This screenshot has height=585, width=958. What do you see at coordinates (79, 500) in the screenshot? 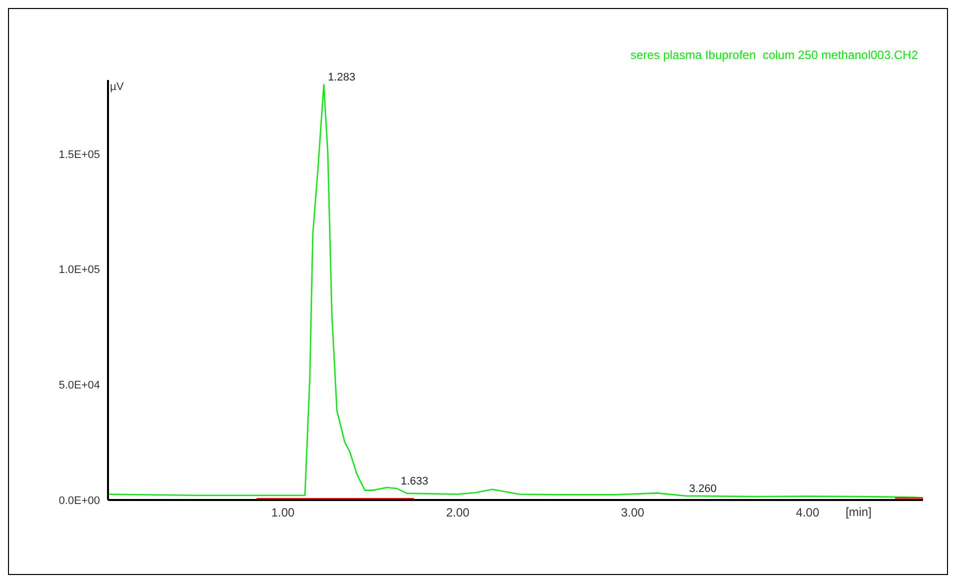
I see `y-tick-label: 0.0E+00` at bounding box center [79, 500].